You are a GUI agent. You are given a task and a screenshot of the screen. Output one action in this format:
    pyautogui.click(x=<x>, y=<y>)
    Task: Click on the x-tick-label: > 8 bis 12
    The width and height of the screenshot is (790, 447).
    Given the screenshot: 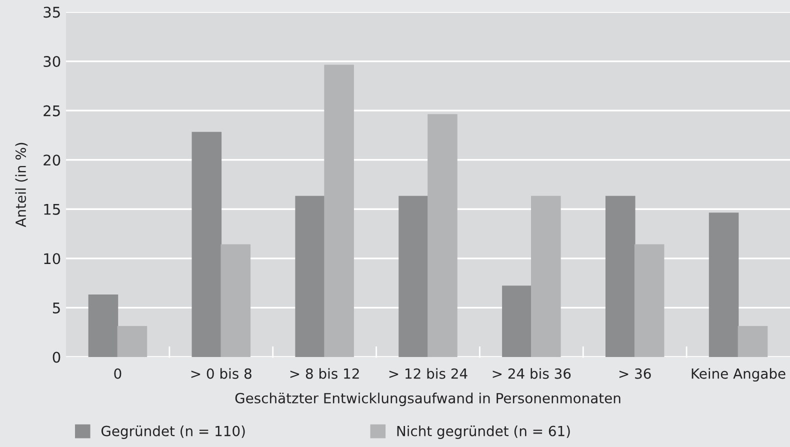 What is the action you would take?
    pyautogui.click(x=324, y=373)
    